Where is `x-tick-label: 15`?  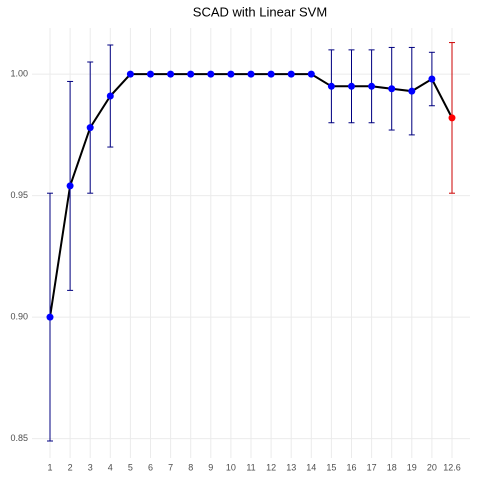
x-tick-label: 15 is located at coordinates (331, 467).